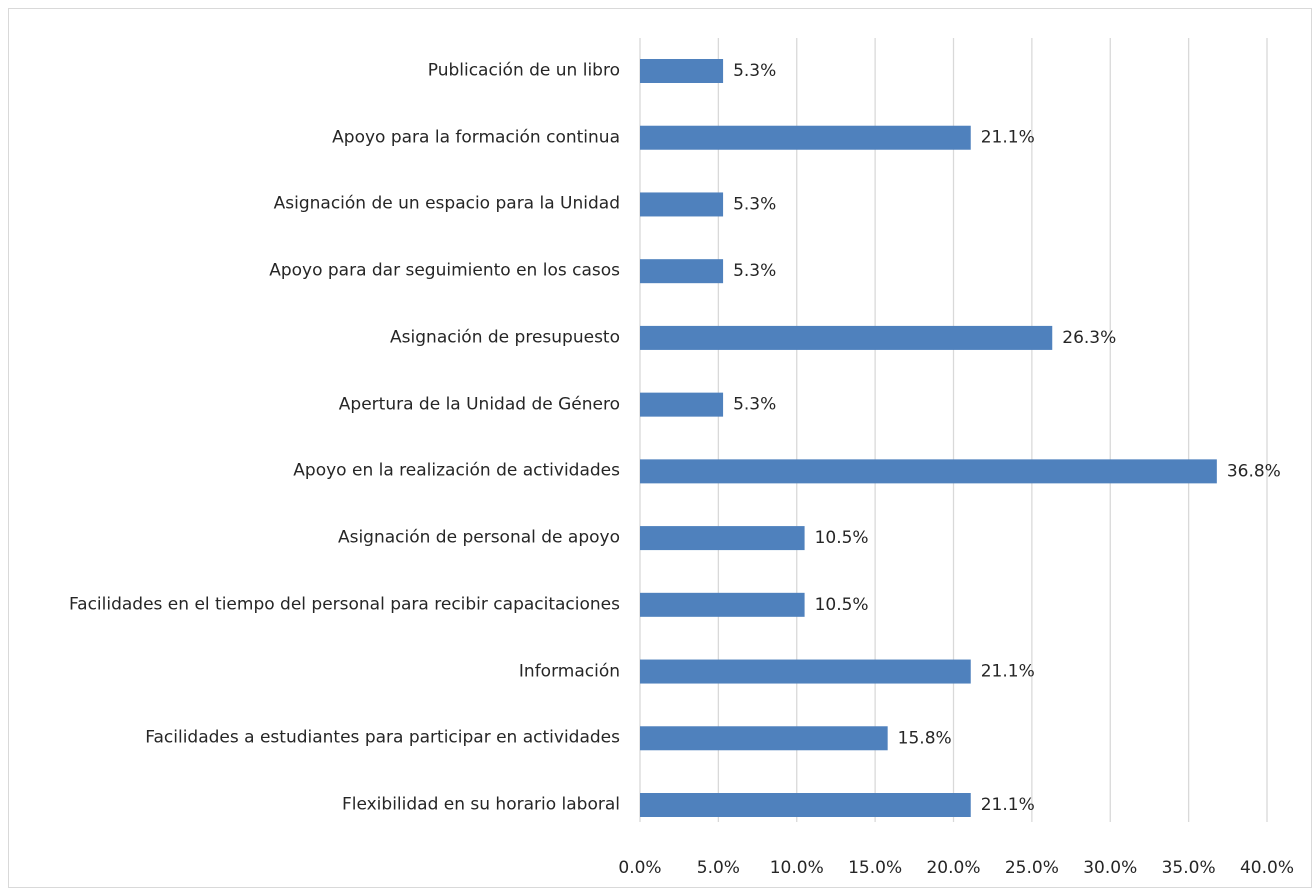  Describe the element at coordinates (479, 404) in the screenshot. I see `y-tick-label: Apertura de la Unidad de Género` at that location.